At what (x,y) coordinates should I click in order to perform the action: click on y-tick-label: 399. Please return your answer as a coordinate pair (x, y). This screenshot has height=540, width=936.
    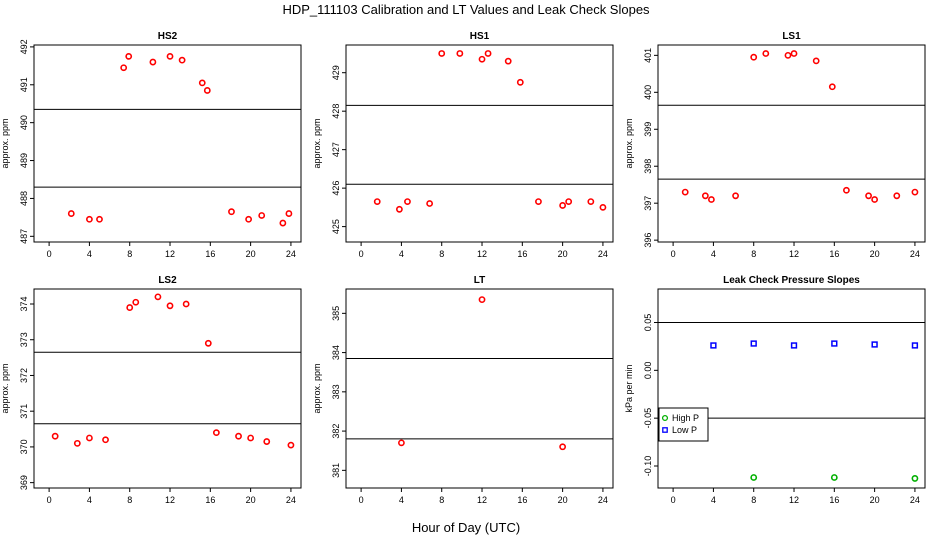
    Looking at the image, I should click on (648, 129).